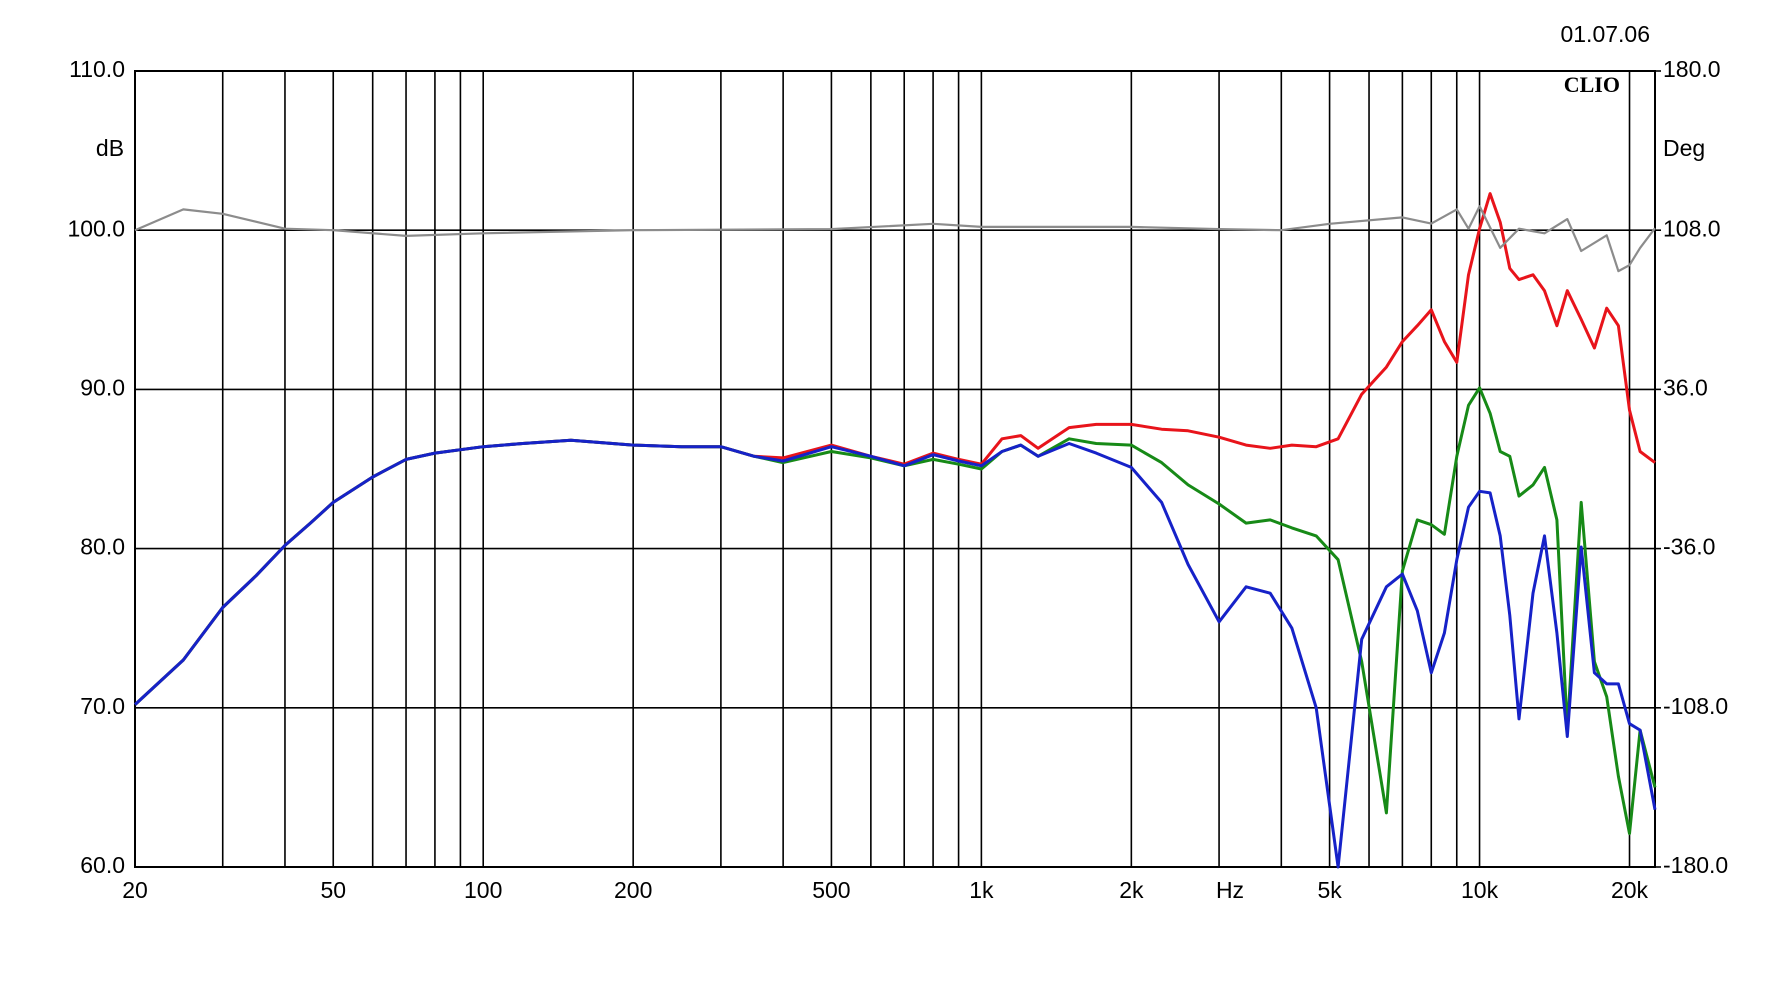 This screenshot has height=1001, width=1772. I want to click on x-tick-label: 2k, so click(1131, 890).